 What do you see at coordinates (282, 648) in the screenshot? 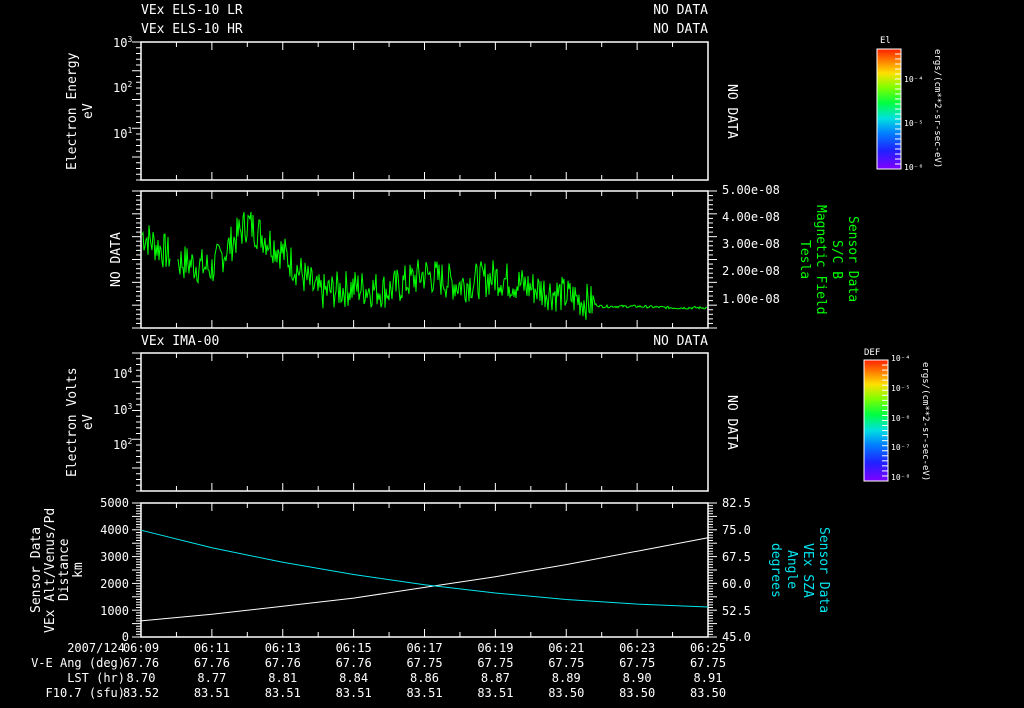
I see `footer-times-value: 06:13` at bounding box center [282, 648].